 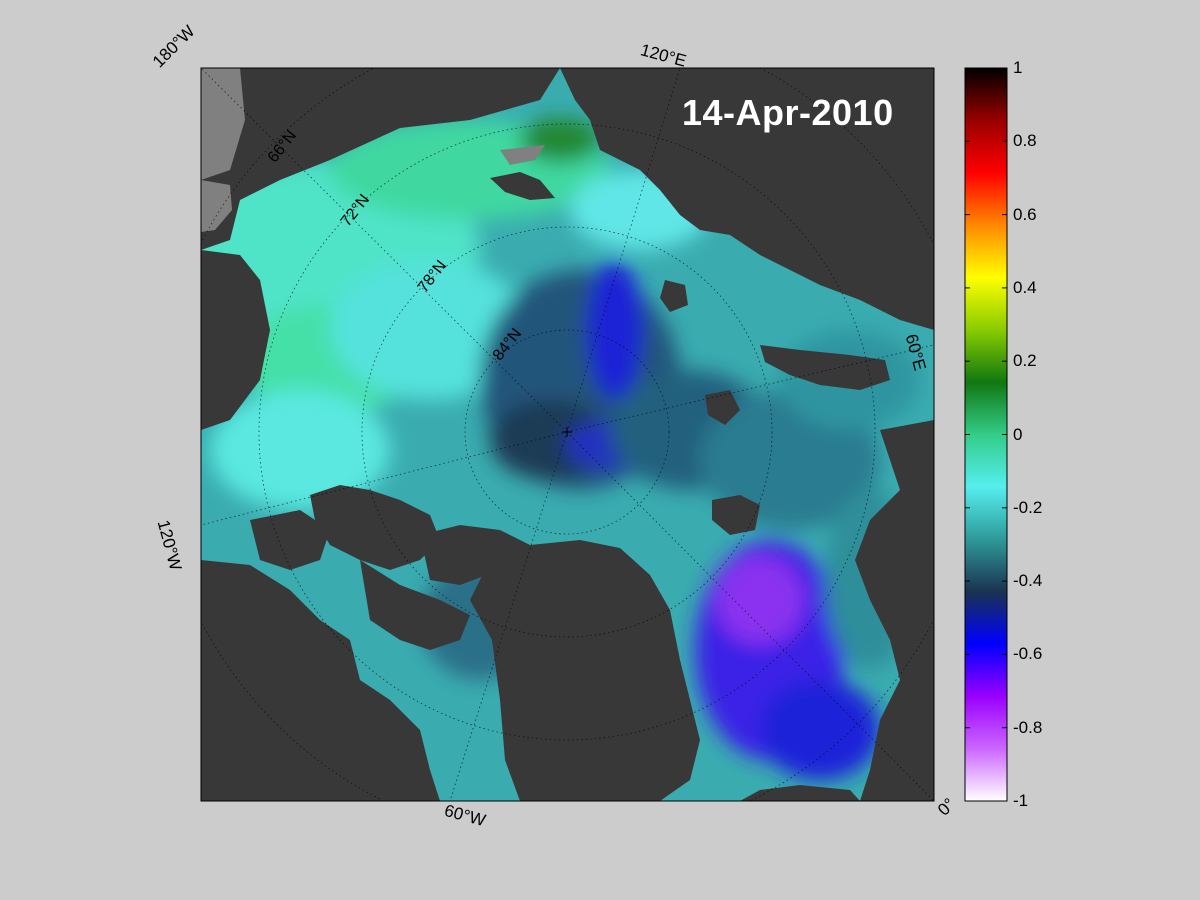 I want to click on north-pole-marker, so click(x=567, y=432).